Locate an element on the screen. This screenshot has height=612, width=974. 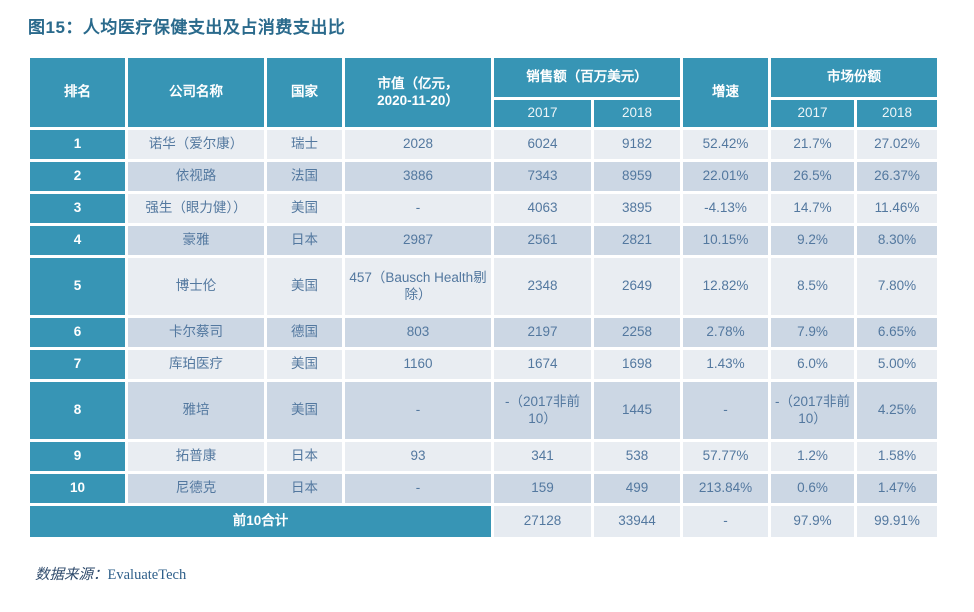
share-2018-cell: 11.46% is located at coordinates (897, 208).